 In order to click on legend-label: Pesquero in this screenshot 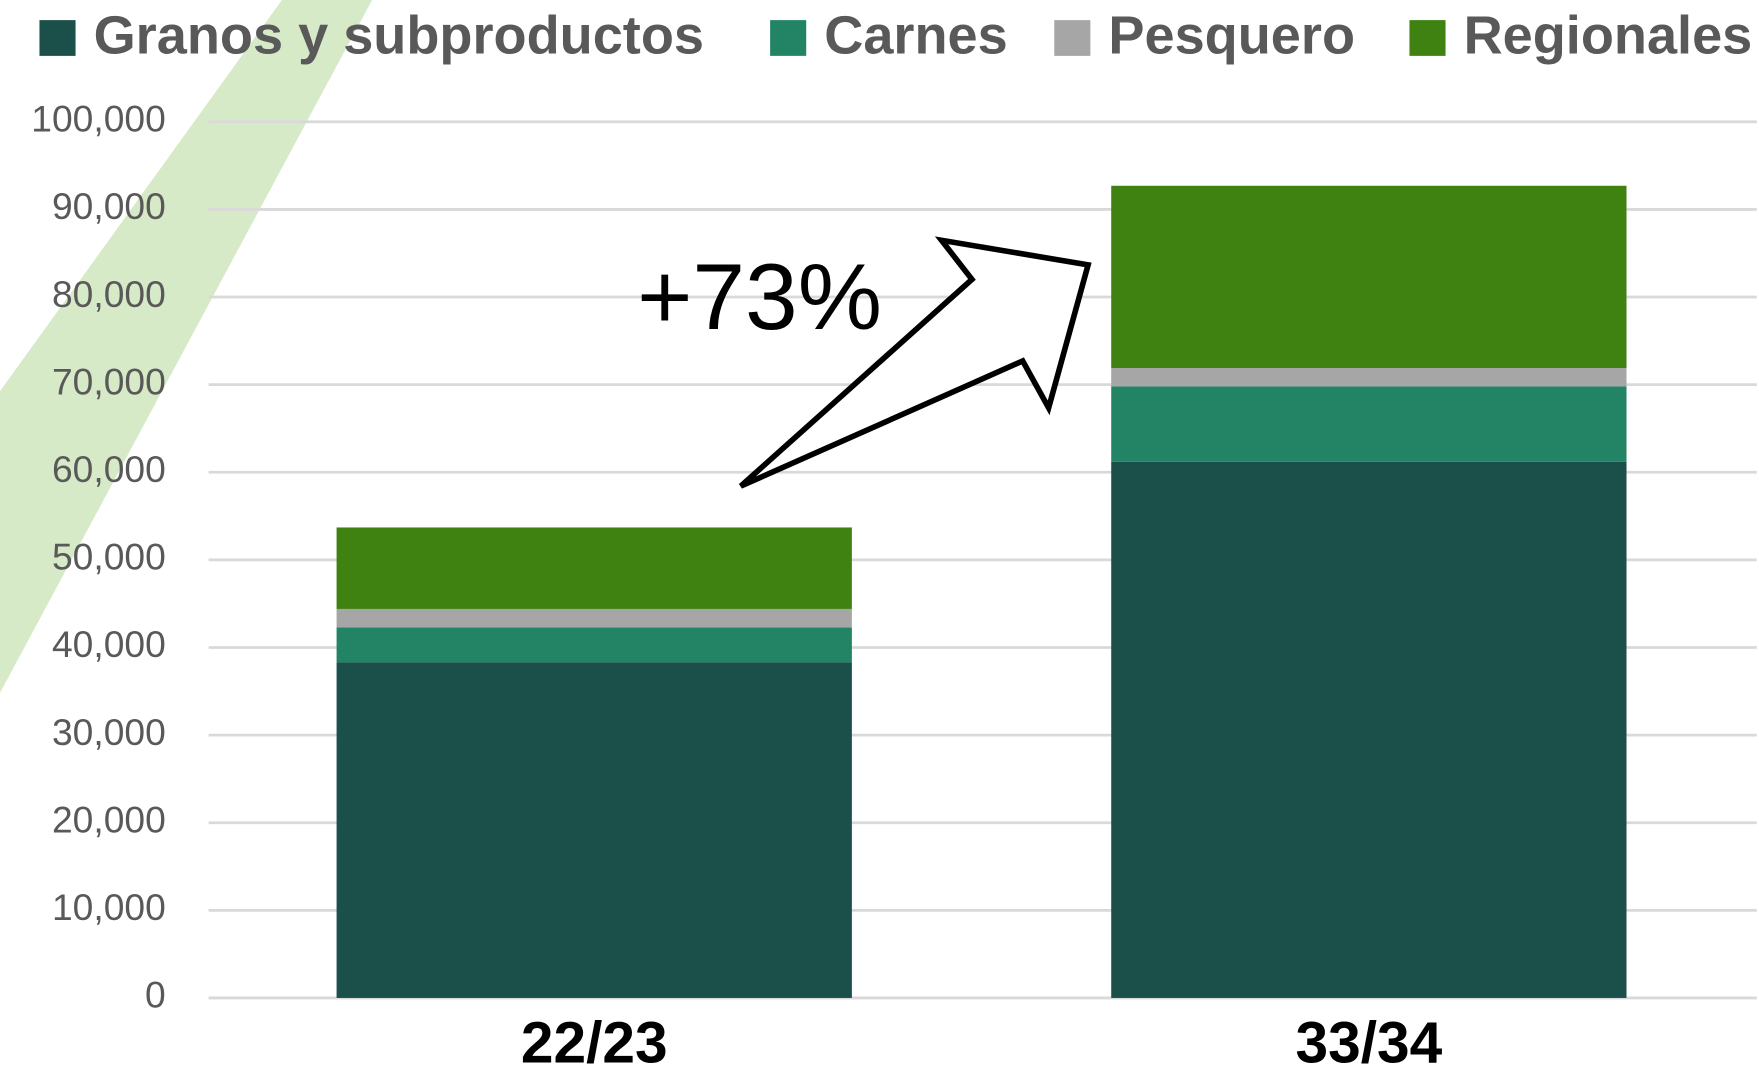, I will do `click(1231, 35)`.